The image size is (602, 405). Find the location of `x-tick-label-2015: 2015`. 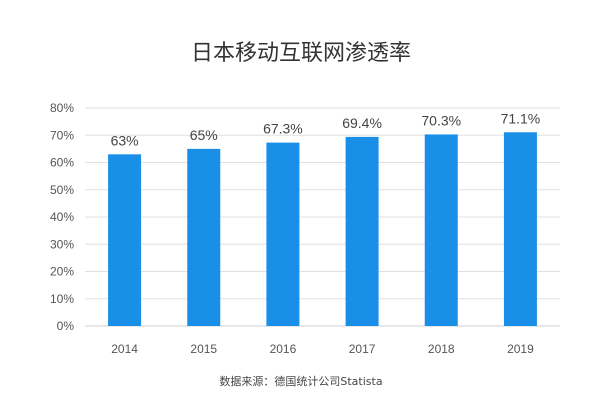

x-tick-label-2015: 2015 is located at coordinates (203, 349).